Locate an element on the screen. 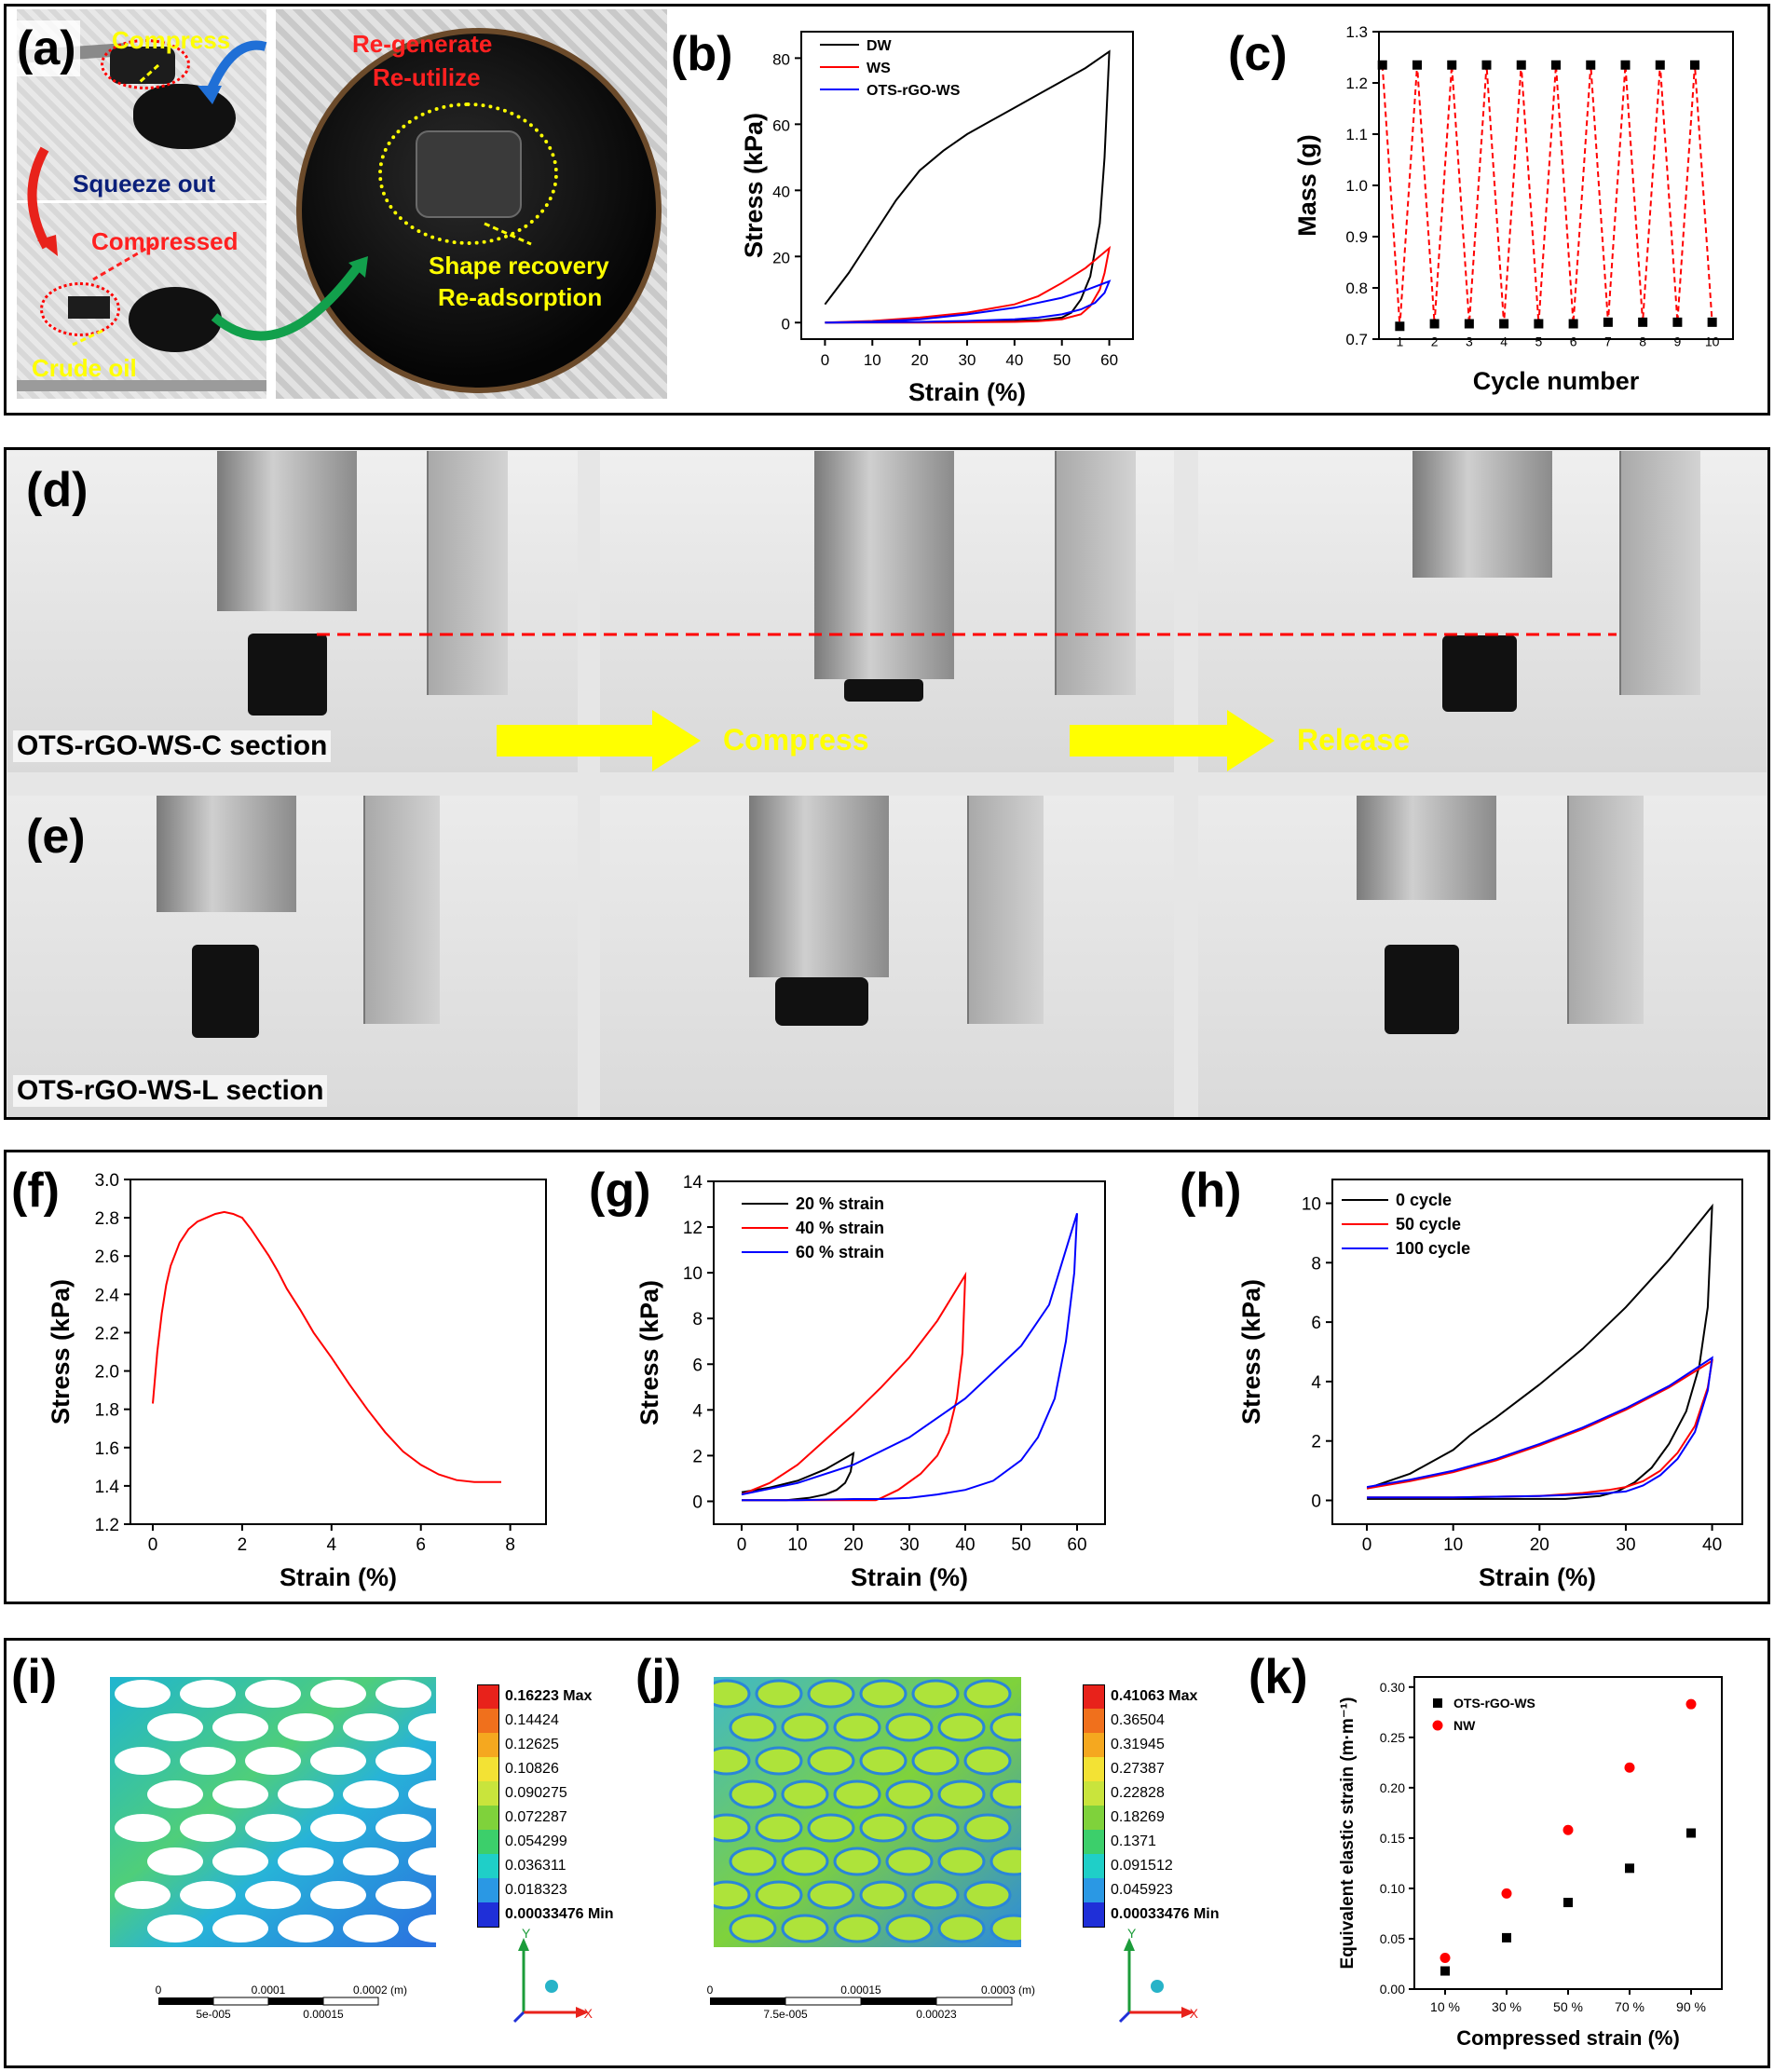  y-tick-label: 0.8 is located at coordinates (1356, 288).